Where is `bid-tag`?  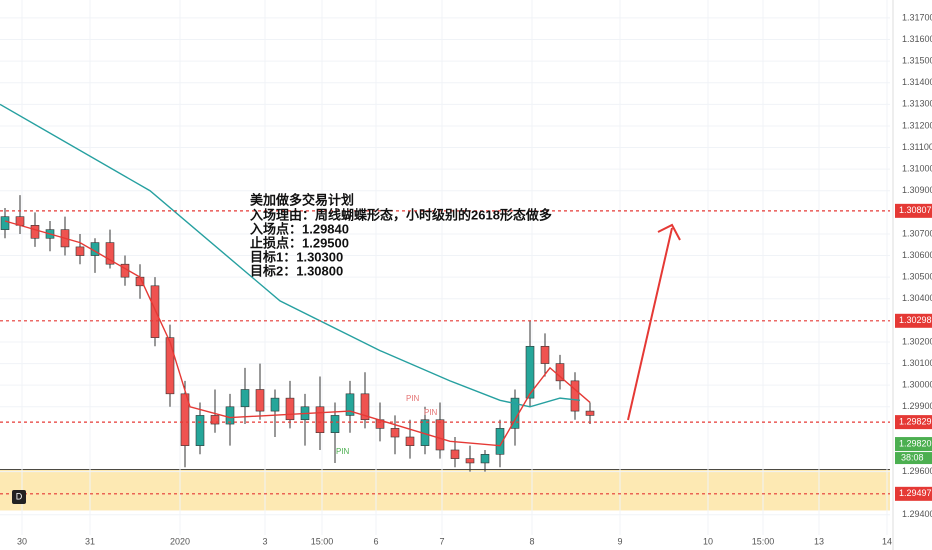 bid-tag is located at coordinates (913, 444).